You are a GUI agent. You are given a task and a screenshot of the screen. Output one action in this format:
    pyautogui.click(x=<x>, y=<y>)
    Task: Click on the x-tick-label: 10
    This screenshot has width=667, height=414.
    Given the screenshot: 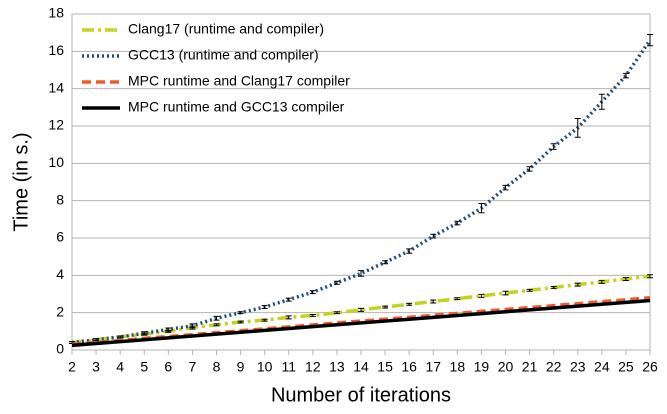 What is the action you would take?
    pyautogui.click(x=265, y=367)
    